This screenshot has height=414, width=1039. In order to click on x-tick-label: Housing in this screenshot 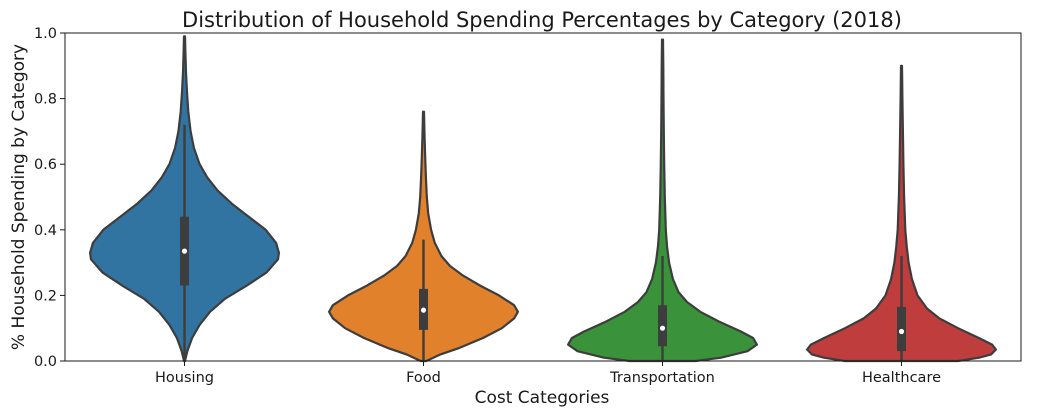, I will do `click(184, 378)`.